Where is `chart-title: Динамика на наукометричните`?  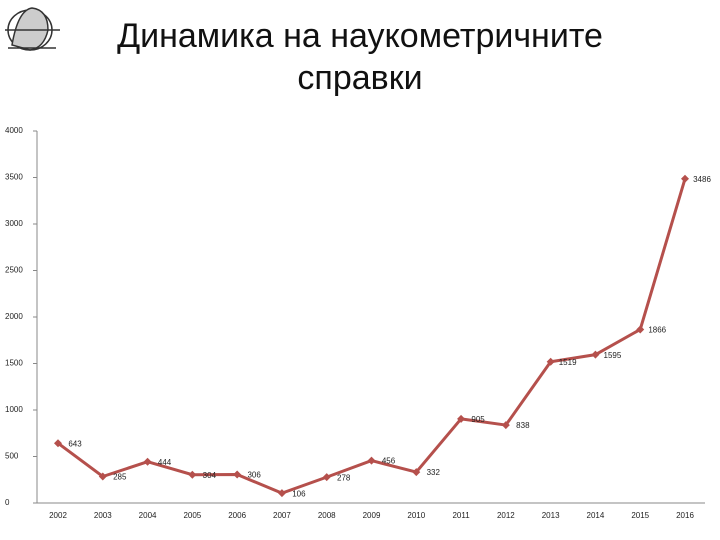
chart-title: Динамика на наукометричните is located at coordinates (360, 36).